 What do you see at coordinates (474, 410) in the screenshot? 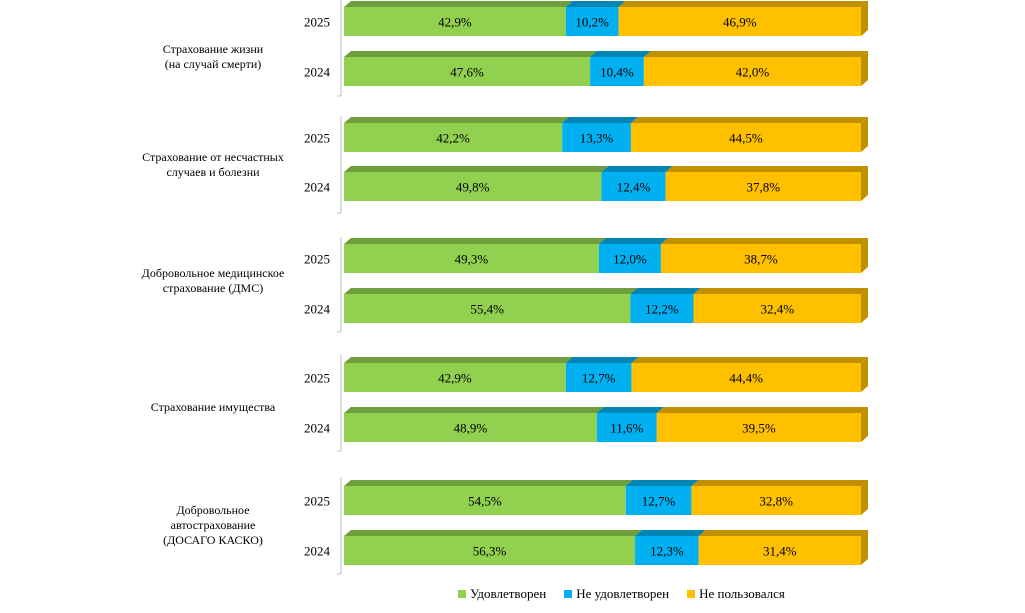
I see `bar-3-2024-satisfied-top` at bounding box center [474, 410].